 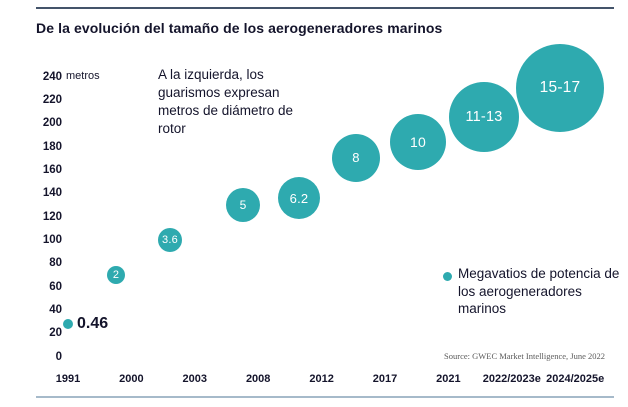 What do you see at coordinates (55, 333) in the screenshot?
I see `y-axis-tick: 20` at bounding box center [55, 333].